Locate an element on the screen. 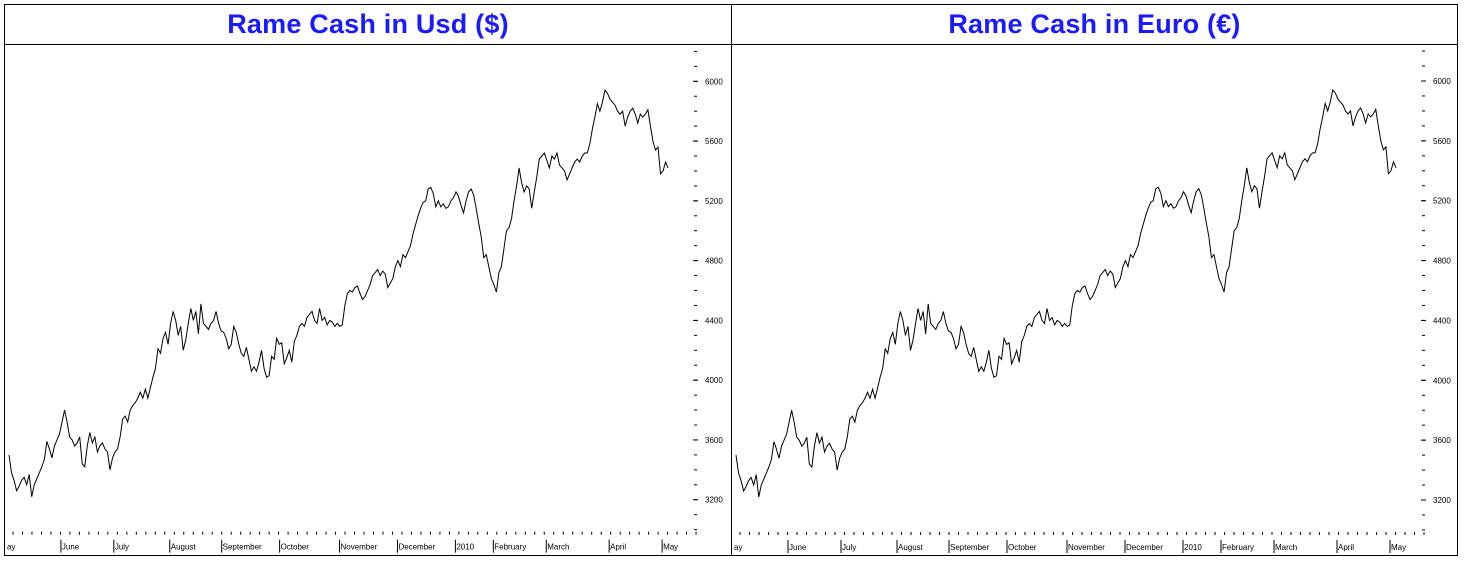  chart-title-usd: Rame Cash in Usd ($) is located at coordinates (368, 24).